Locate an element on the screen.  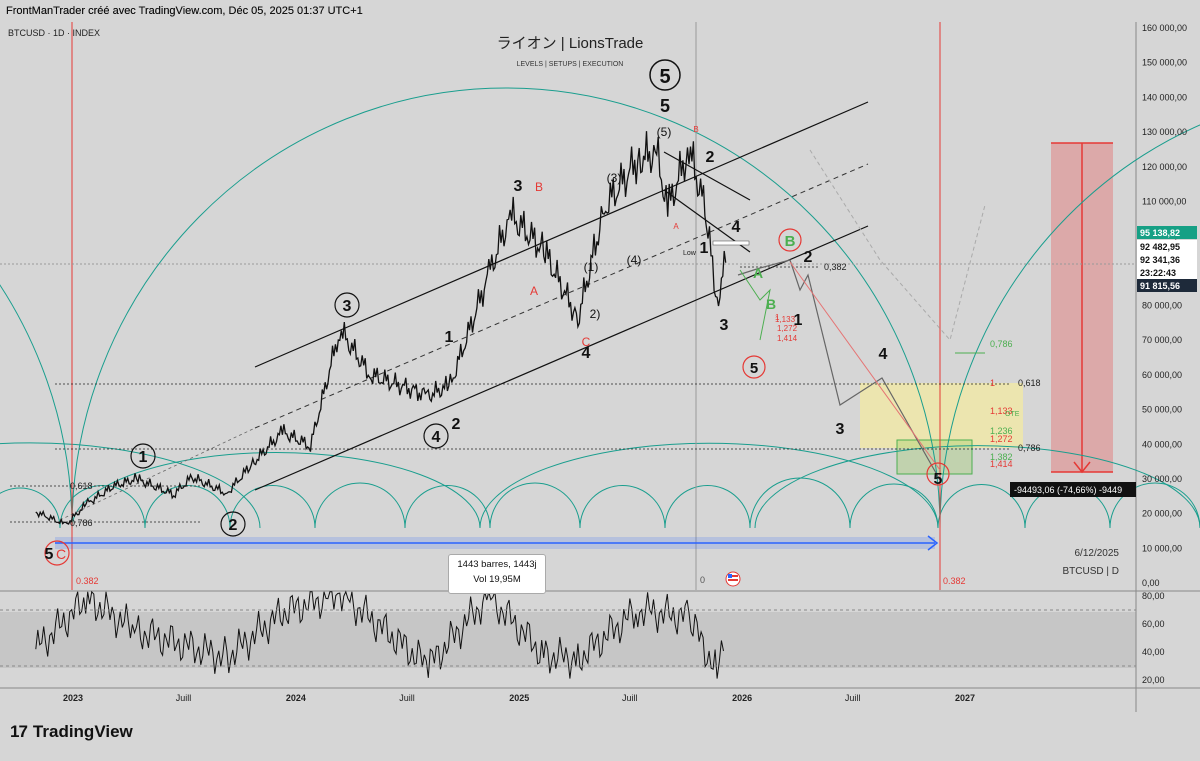
wave2-paren: 2) is located at coordinates (595, 314).